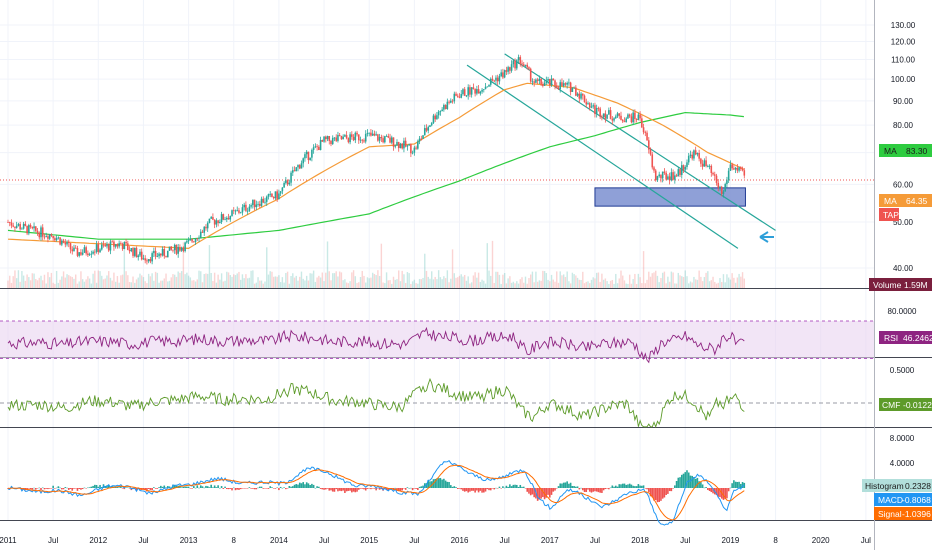 This screenshot has height=555, width=932. What do you see at coordinates (905, 404) in the screenshot?
I see `cmf-badge: CMF -0.0122` at bounding box center [905, 404].